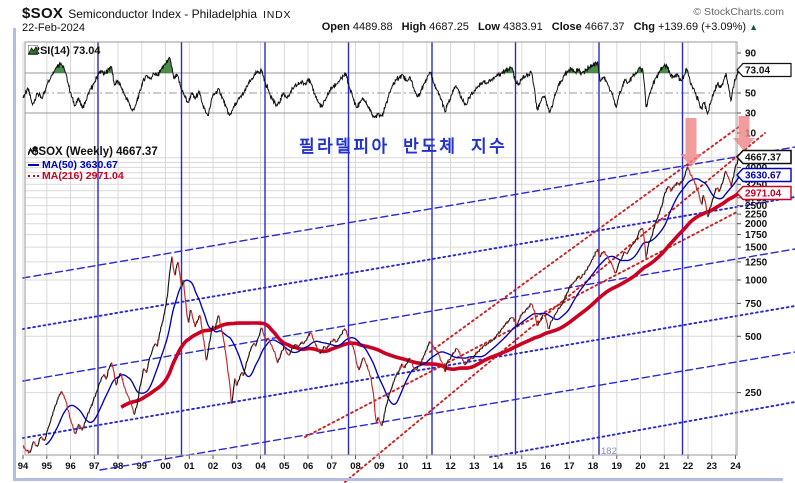 Image resolution: width=795 pixels, height=483 pixels. What do you see at coordinates (644, 27) in the screenshot?
I see `quote-chg-label: Chg` at bounding box center [644, 27].